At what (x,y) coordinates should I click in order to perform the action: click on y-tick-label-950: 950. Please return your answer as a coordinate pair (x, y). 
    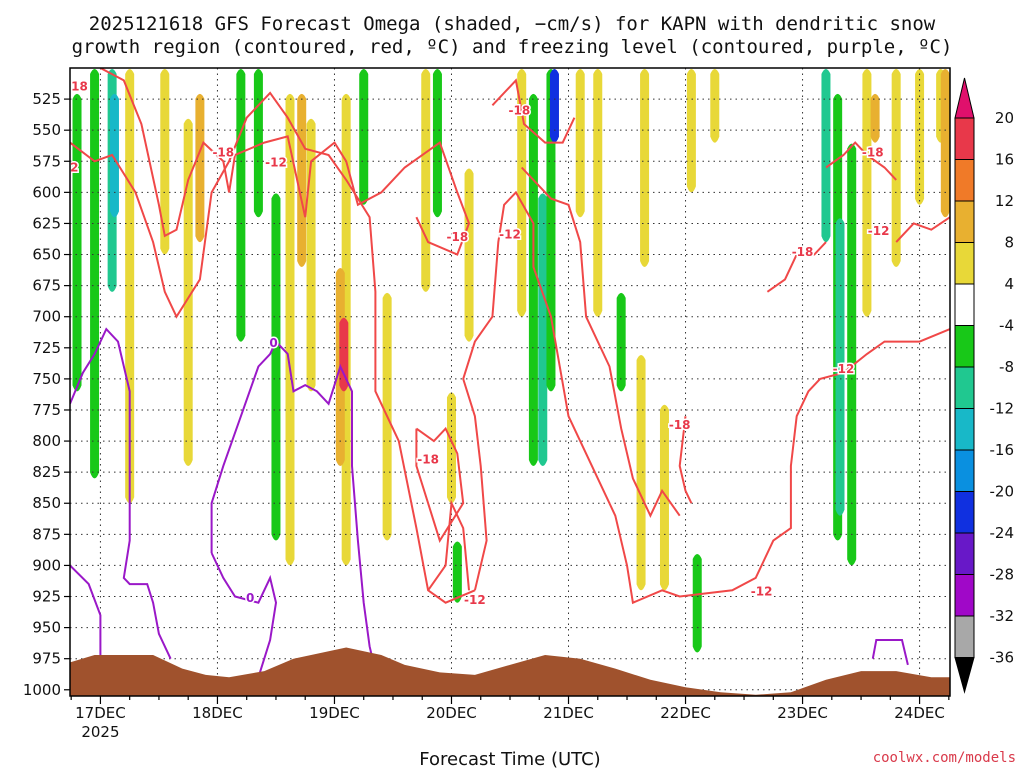
    Looking at the image, I should click on (46, 628).